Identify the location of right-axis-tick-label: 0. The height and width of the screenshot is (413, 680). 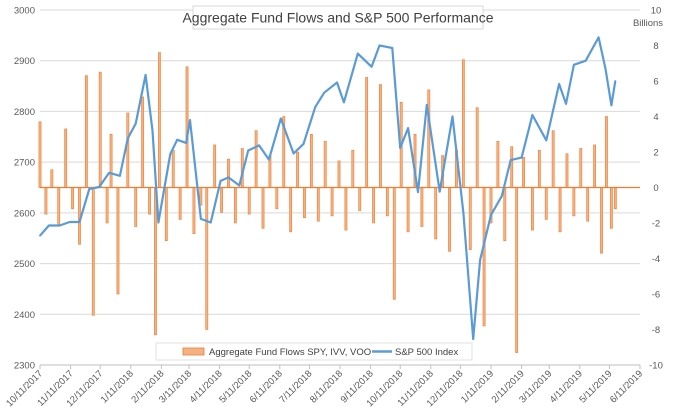
(655, 188).